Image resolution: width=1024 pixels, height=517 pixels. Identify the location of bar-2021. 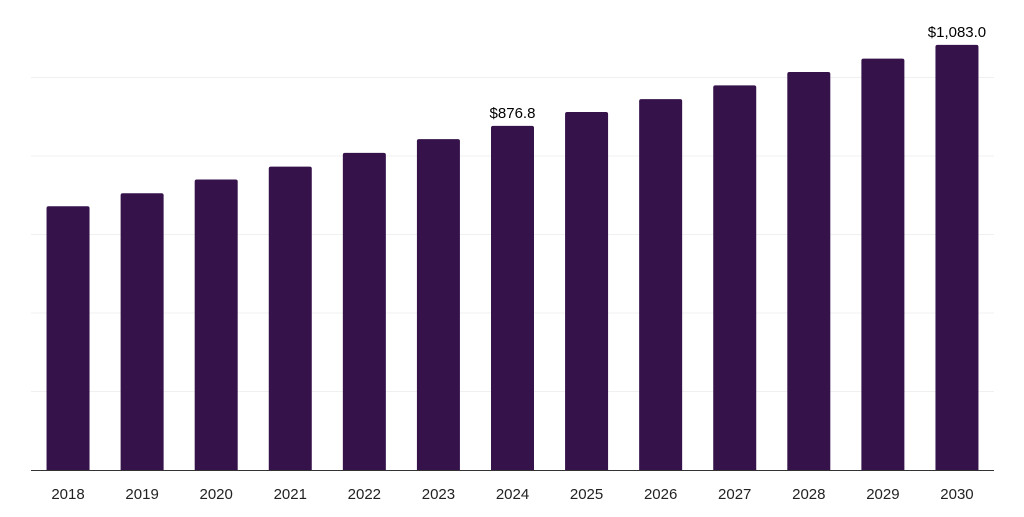
(290, 318).